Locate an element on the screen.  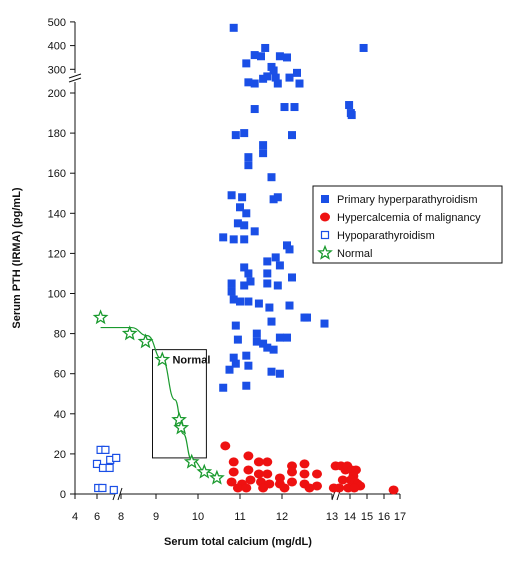
y-tick-label: 40 is located at coordinates (60, 415).